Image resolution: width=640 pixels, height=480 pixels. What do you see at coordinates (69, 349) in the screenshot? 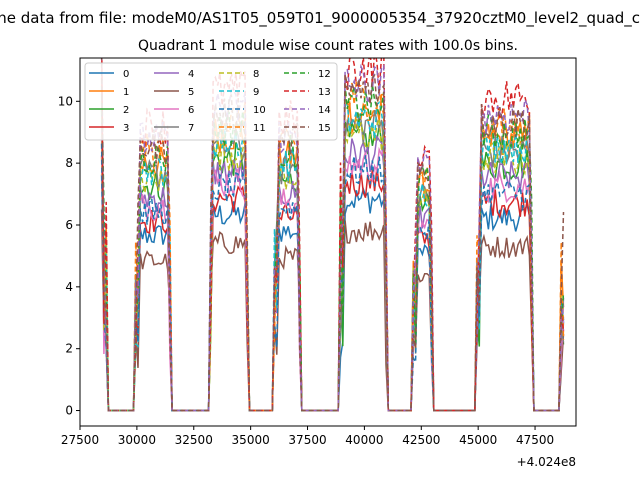
I see `y-tick-label: 2` at bounding box center [69, 349].